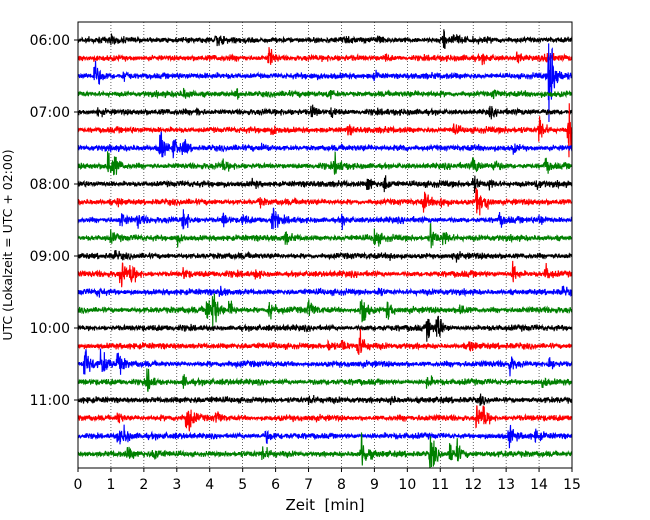  I want to click on x-tick-label: 1, so click(110, 485).